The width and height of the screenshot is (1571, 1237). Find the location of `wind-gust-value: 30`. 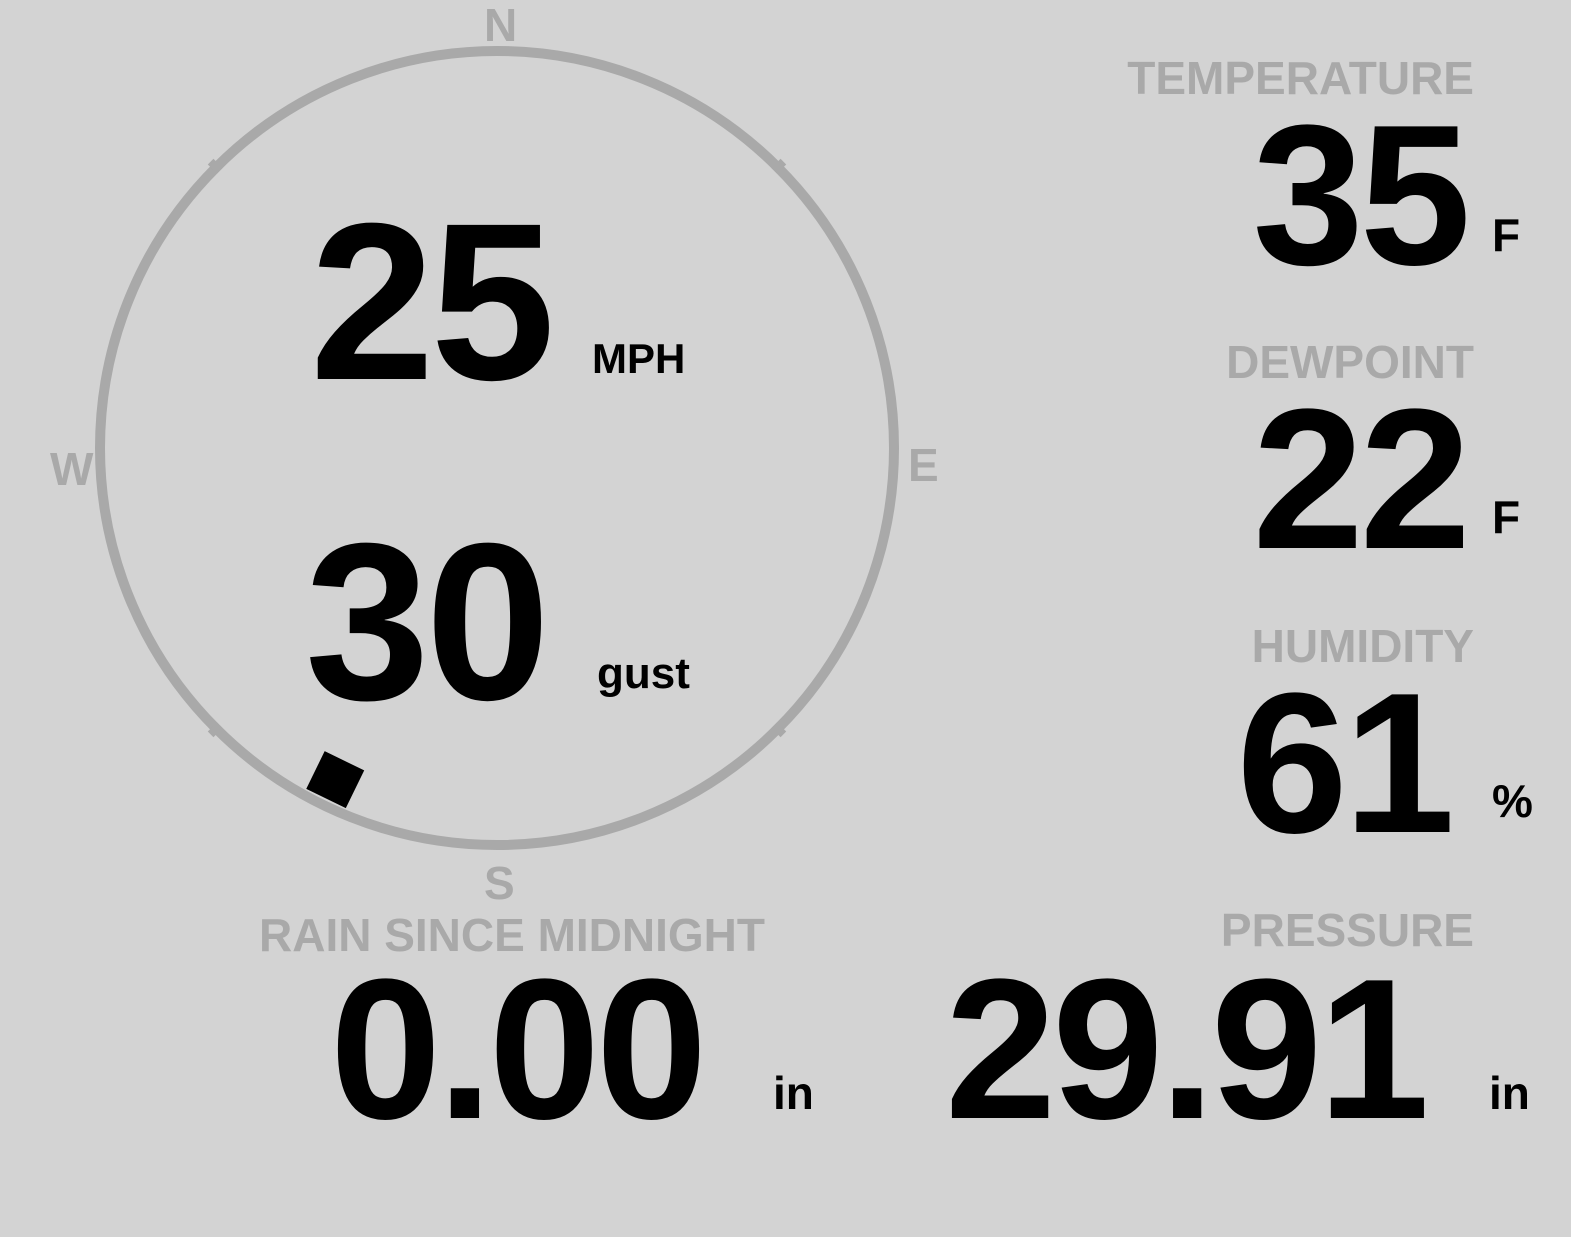

wind-gust-value: 30 is located at coordinates (427, 622).